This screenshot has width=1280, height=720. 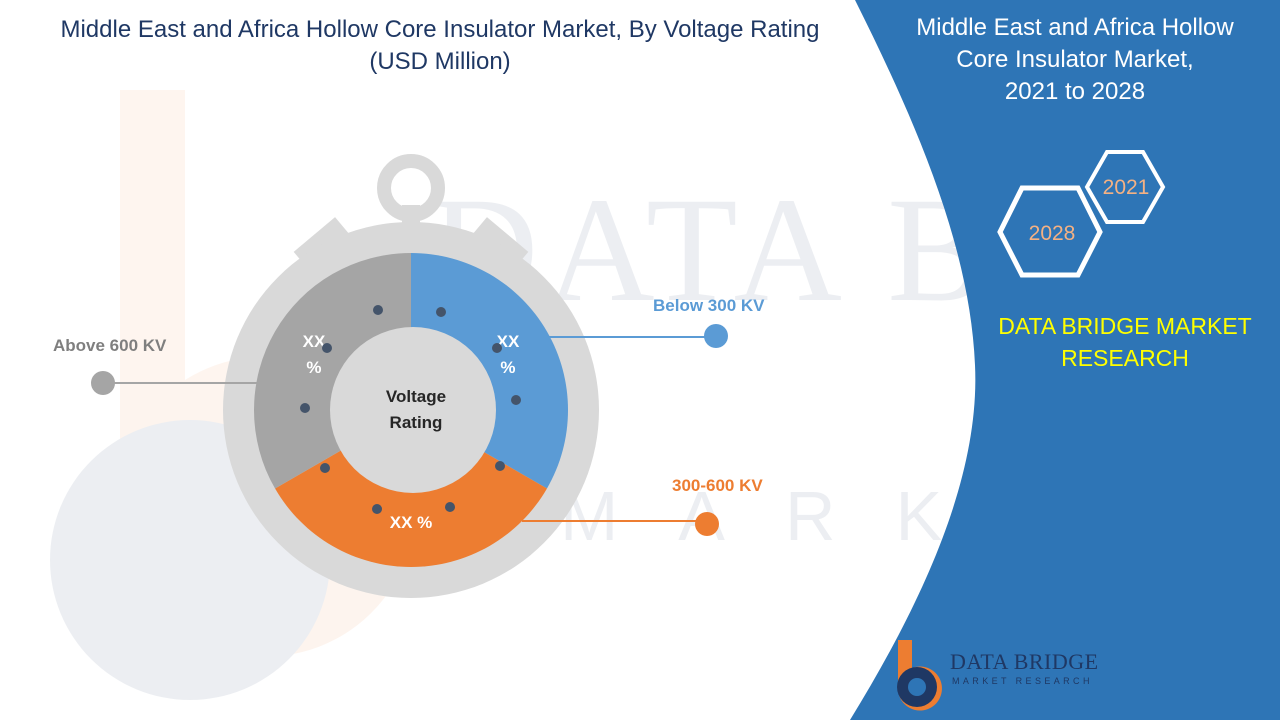 I want to click on hexagon-2021, so click(x=1125, y=187).